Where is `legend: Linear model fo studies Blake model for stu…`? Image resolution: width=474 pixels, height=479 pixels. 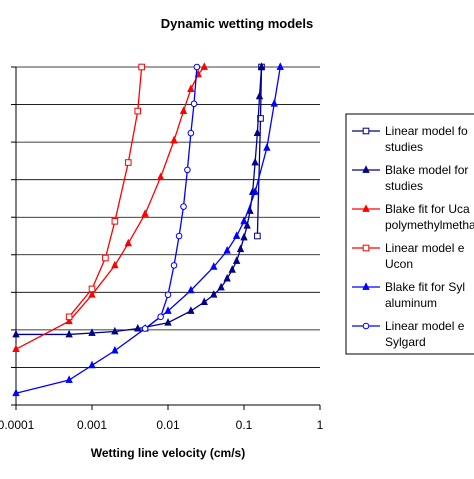
legend: Linear model fo studies Blake model for stu… is located at coordinates (409, 234).